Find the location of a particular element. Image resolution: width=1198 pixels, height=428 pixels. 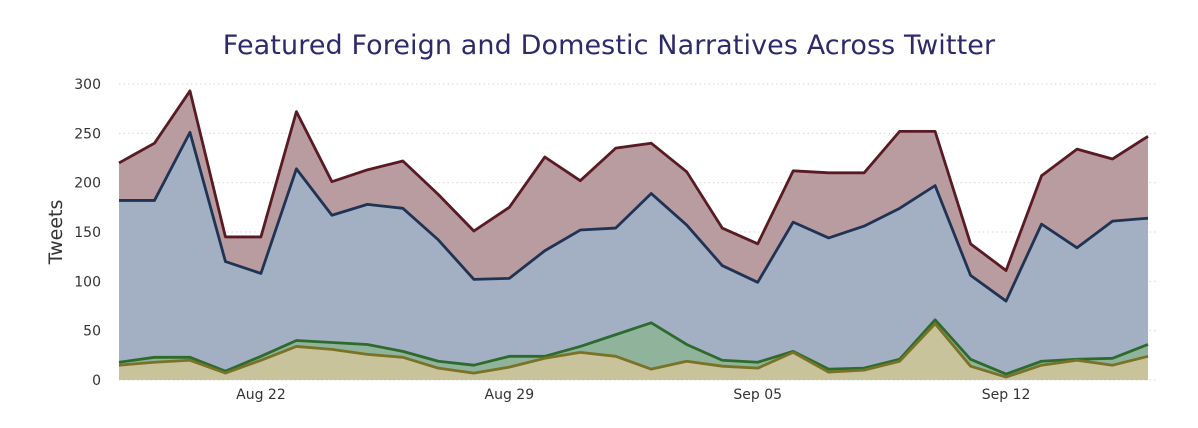

y-tick-label: 250 is located at coordinates (87, 134).